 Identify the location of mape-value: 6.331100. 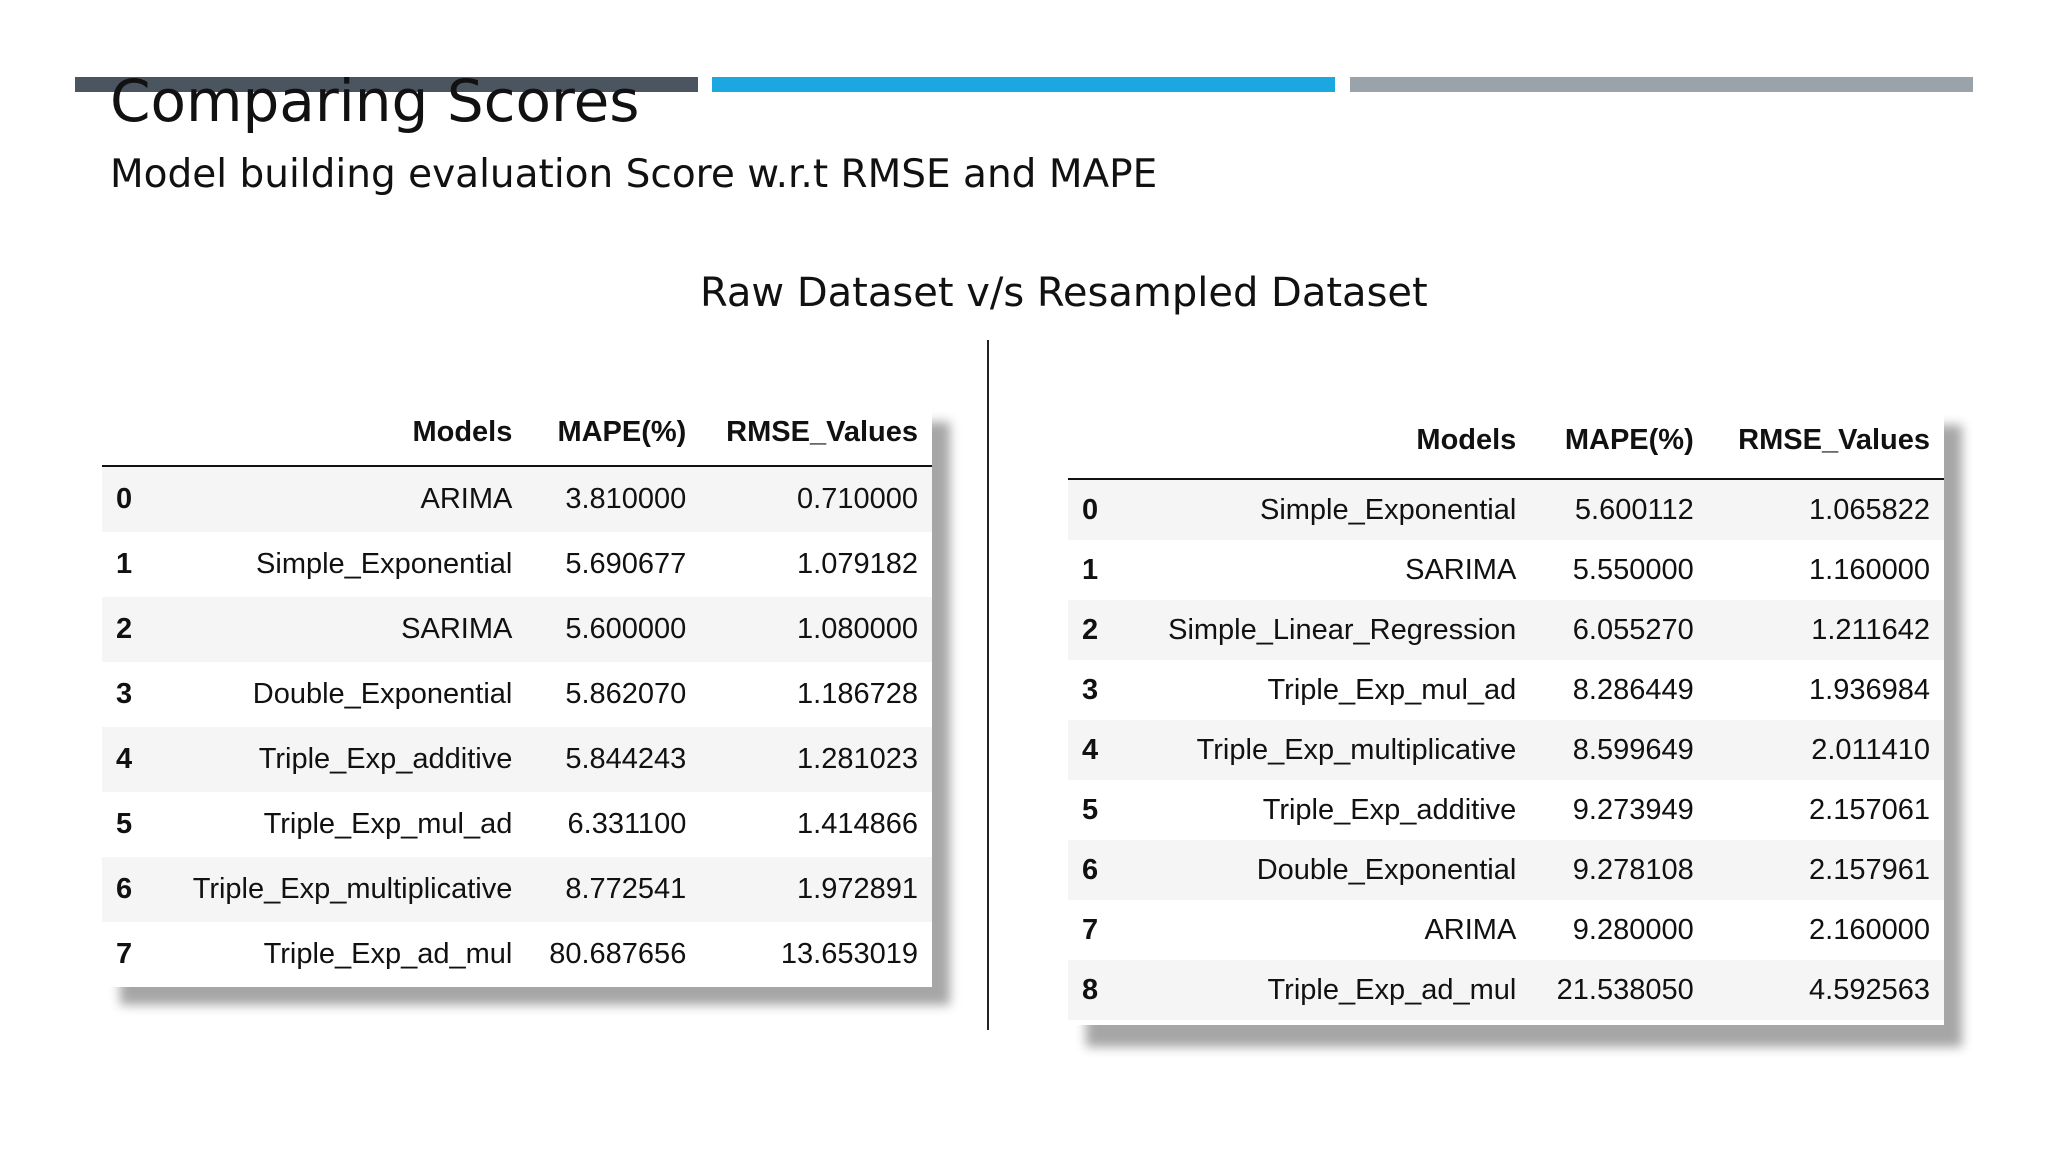
(627, 824).